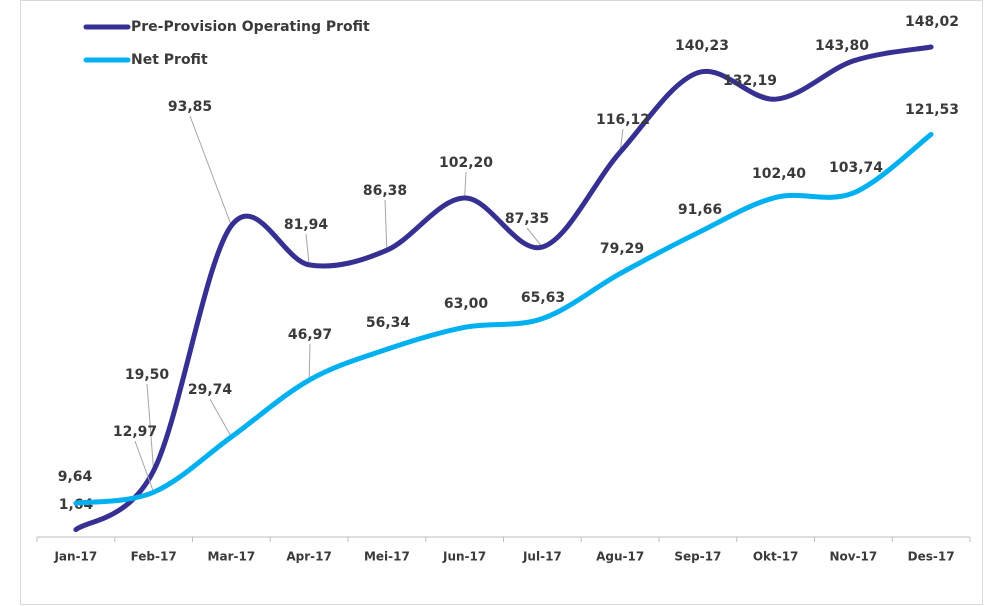  What do you see at coordinates (250, 27) in the screenshot?
I see `legend-label: Pre-Provision Operating Profit` at bounding box center [250, 27].